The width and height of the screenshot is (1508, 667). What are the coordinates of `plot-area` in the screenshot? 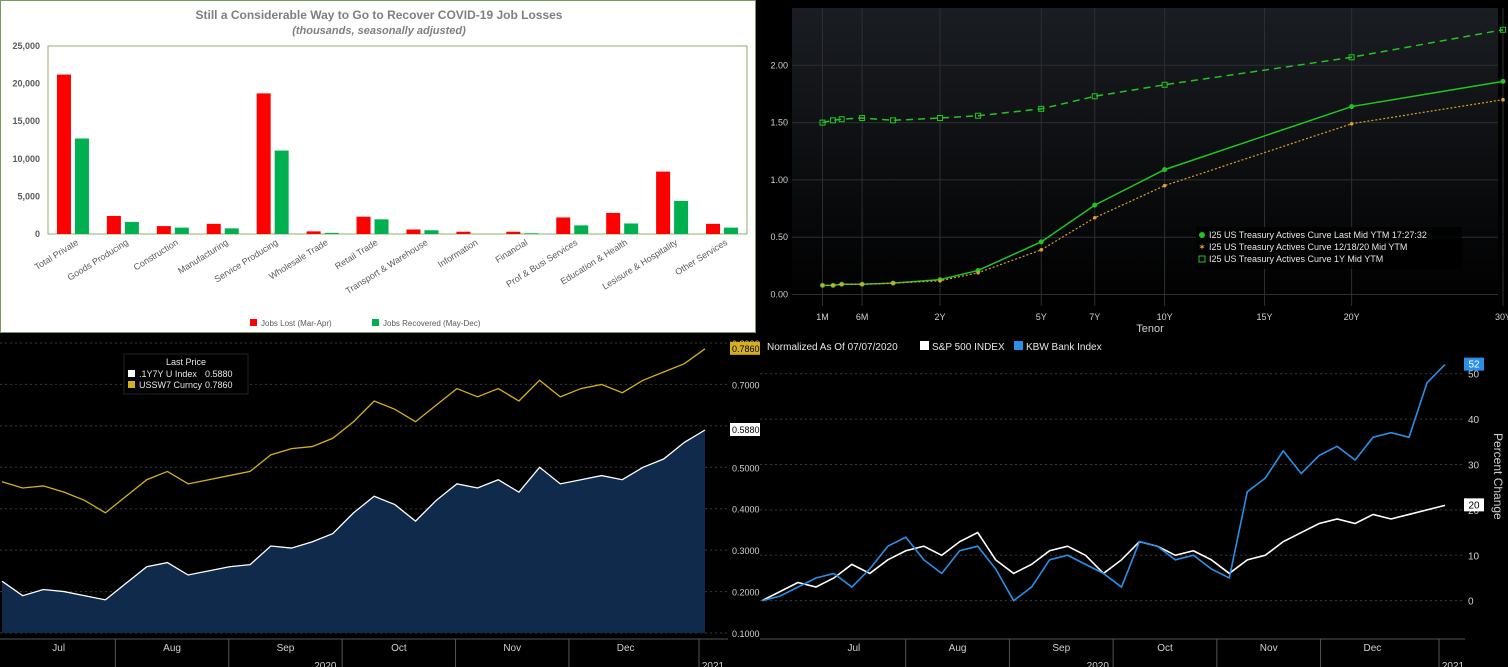 It's located at (397, 140).